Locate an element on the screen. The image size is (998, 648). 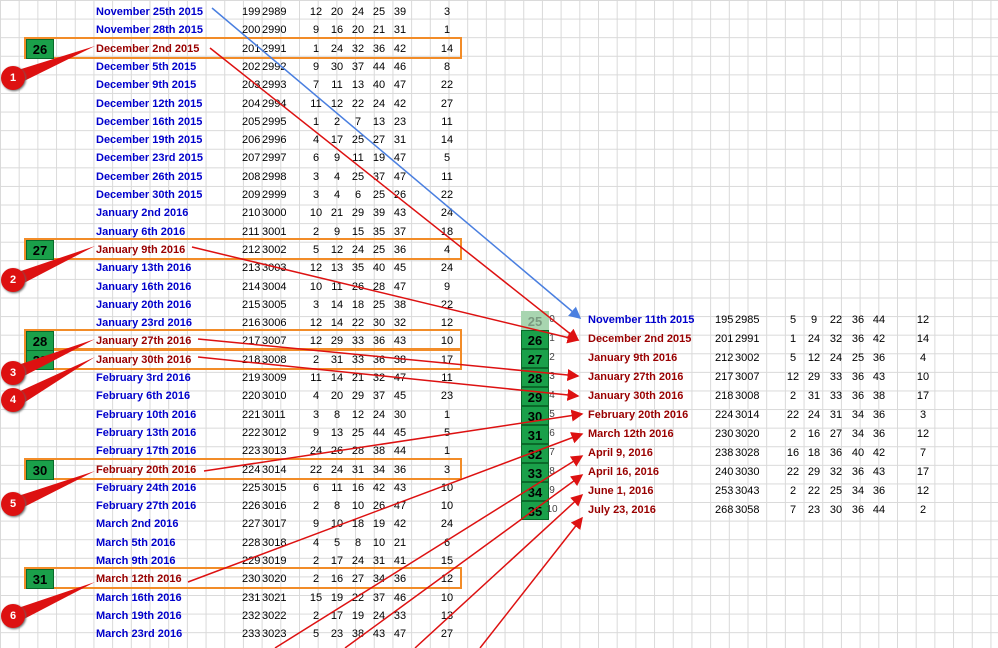
ordinal-label: 10 is located at coordinates (552, 509).